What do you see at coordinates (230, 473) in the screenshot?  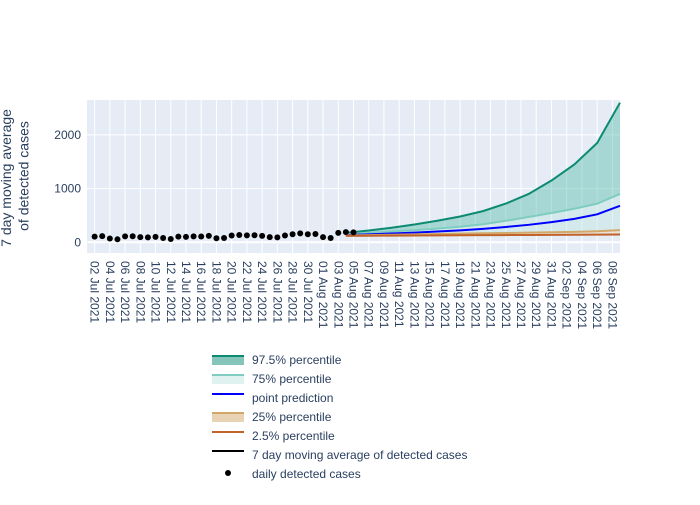 I see `legend-symbol-daily` at bounding box center [230, 473].